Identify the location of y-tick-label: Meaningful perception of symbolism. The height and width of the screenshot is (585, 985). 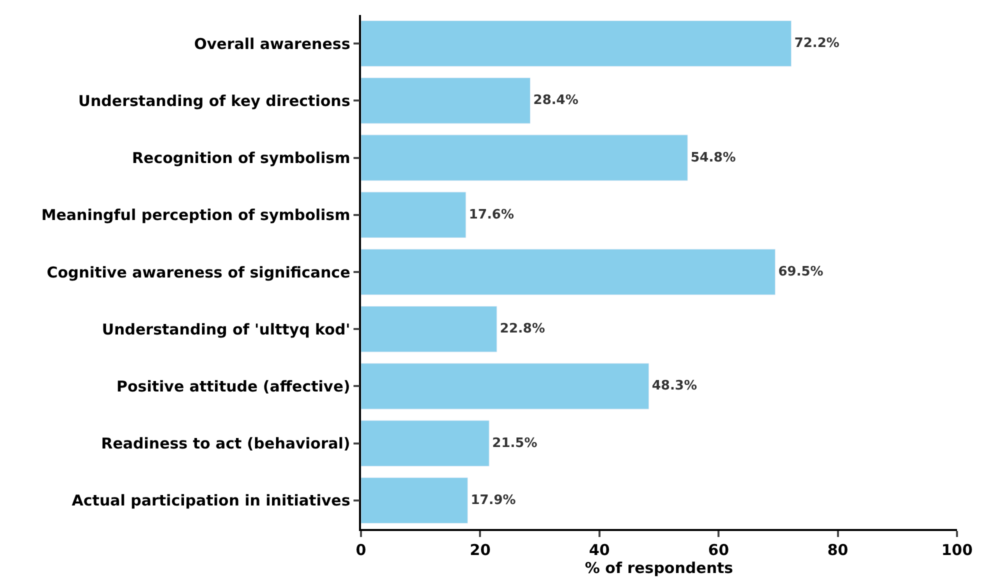
(195, 215).